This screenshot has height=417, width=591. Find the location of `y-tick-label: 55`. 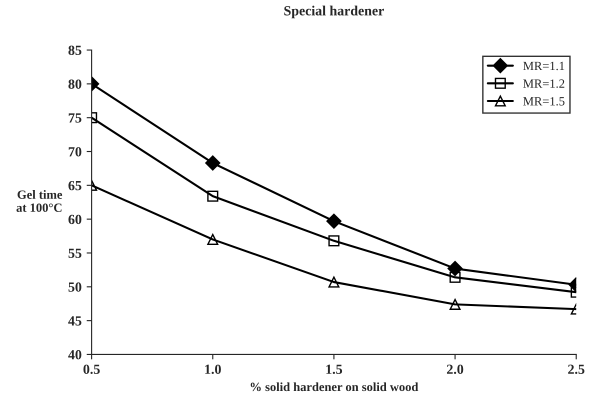

y-tick-label: 55 is located at coordinates (75, 253).